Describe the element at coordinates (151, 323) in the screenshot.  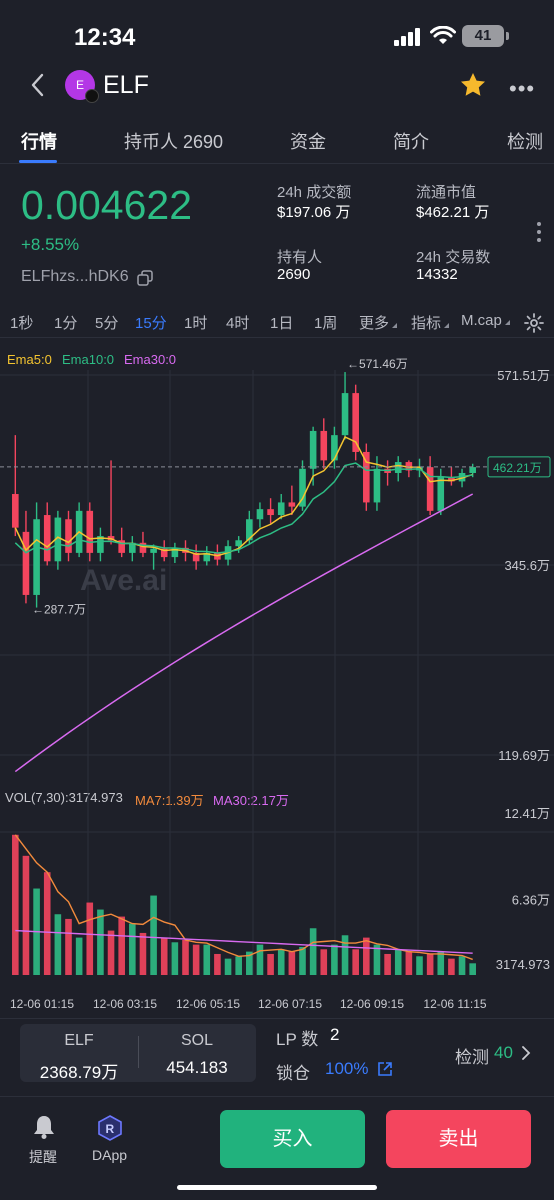
I see `timeframe-15m: 15分` at that location.